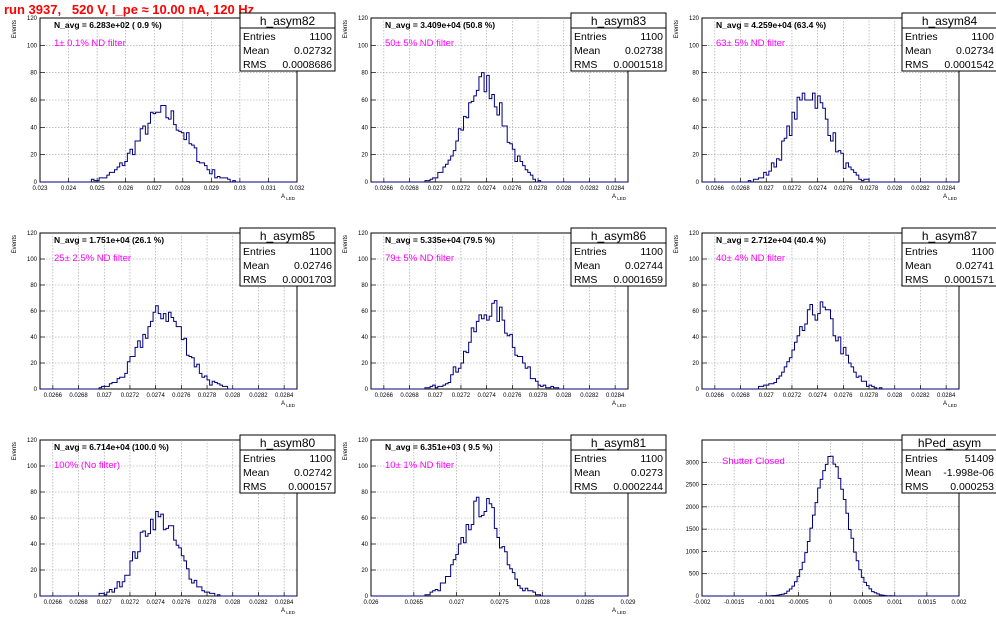  What do you see at coordinates (313, 473) in the screenshot?
I see `stat-value: 0.02742` at bounding box center [313, 473].